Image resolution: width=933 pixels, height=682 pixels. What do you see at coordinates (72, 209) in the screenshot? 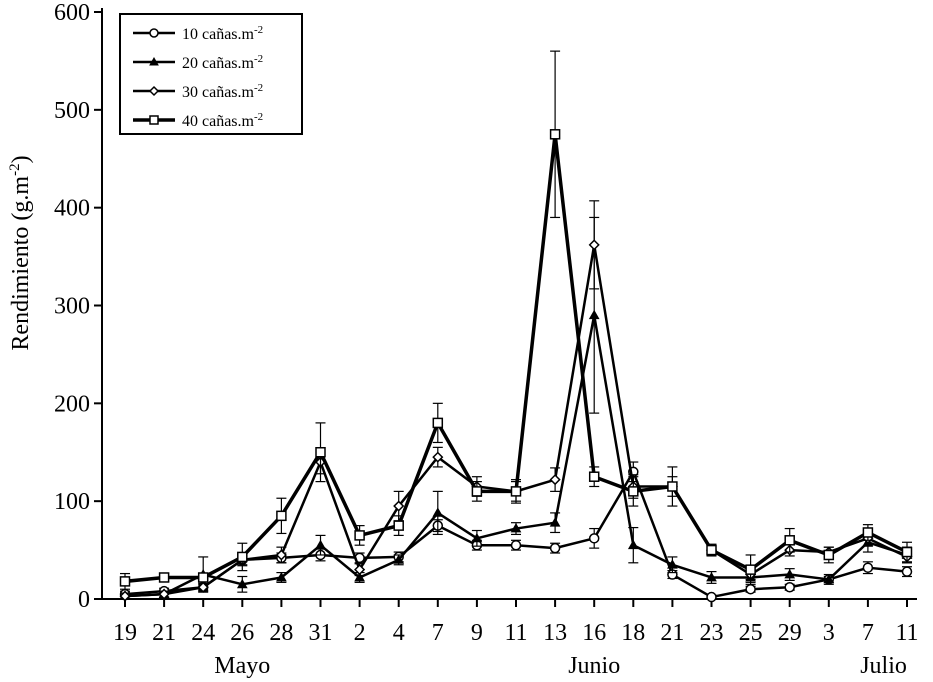
I see `y-tick-label: 400` at bounding box center [72, 209].